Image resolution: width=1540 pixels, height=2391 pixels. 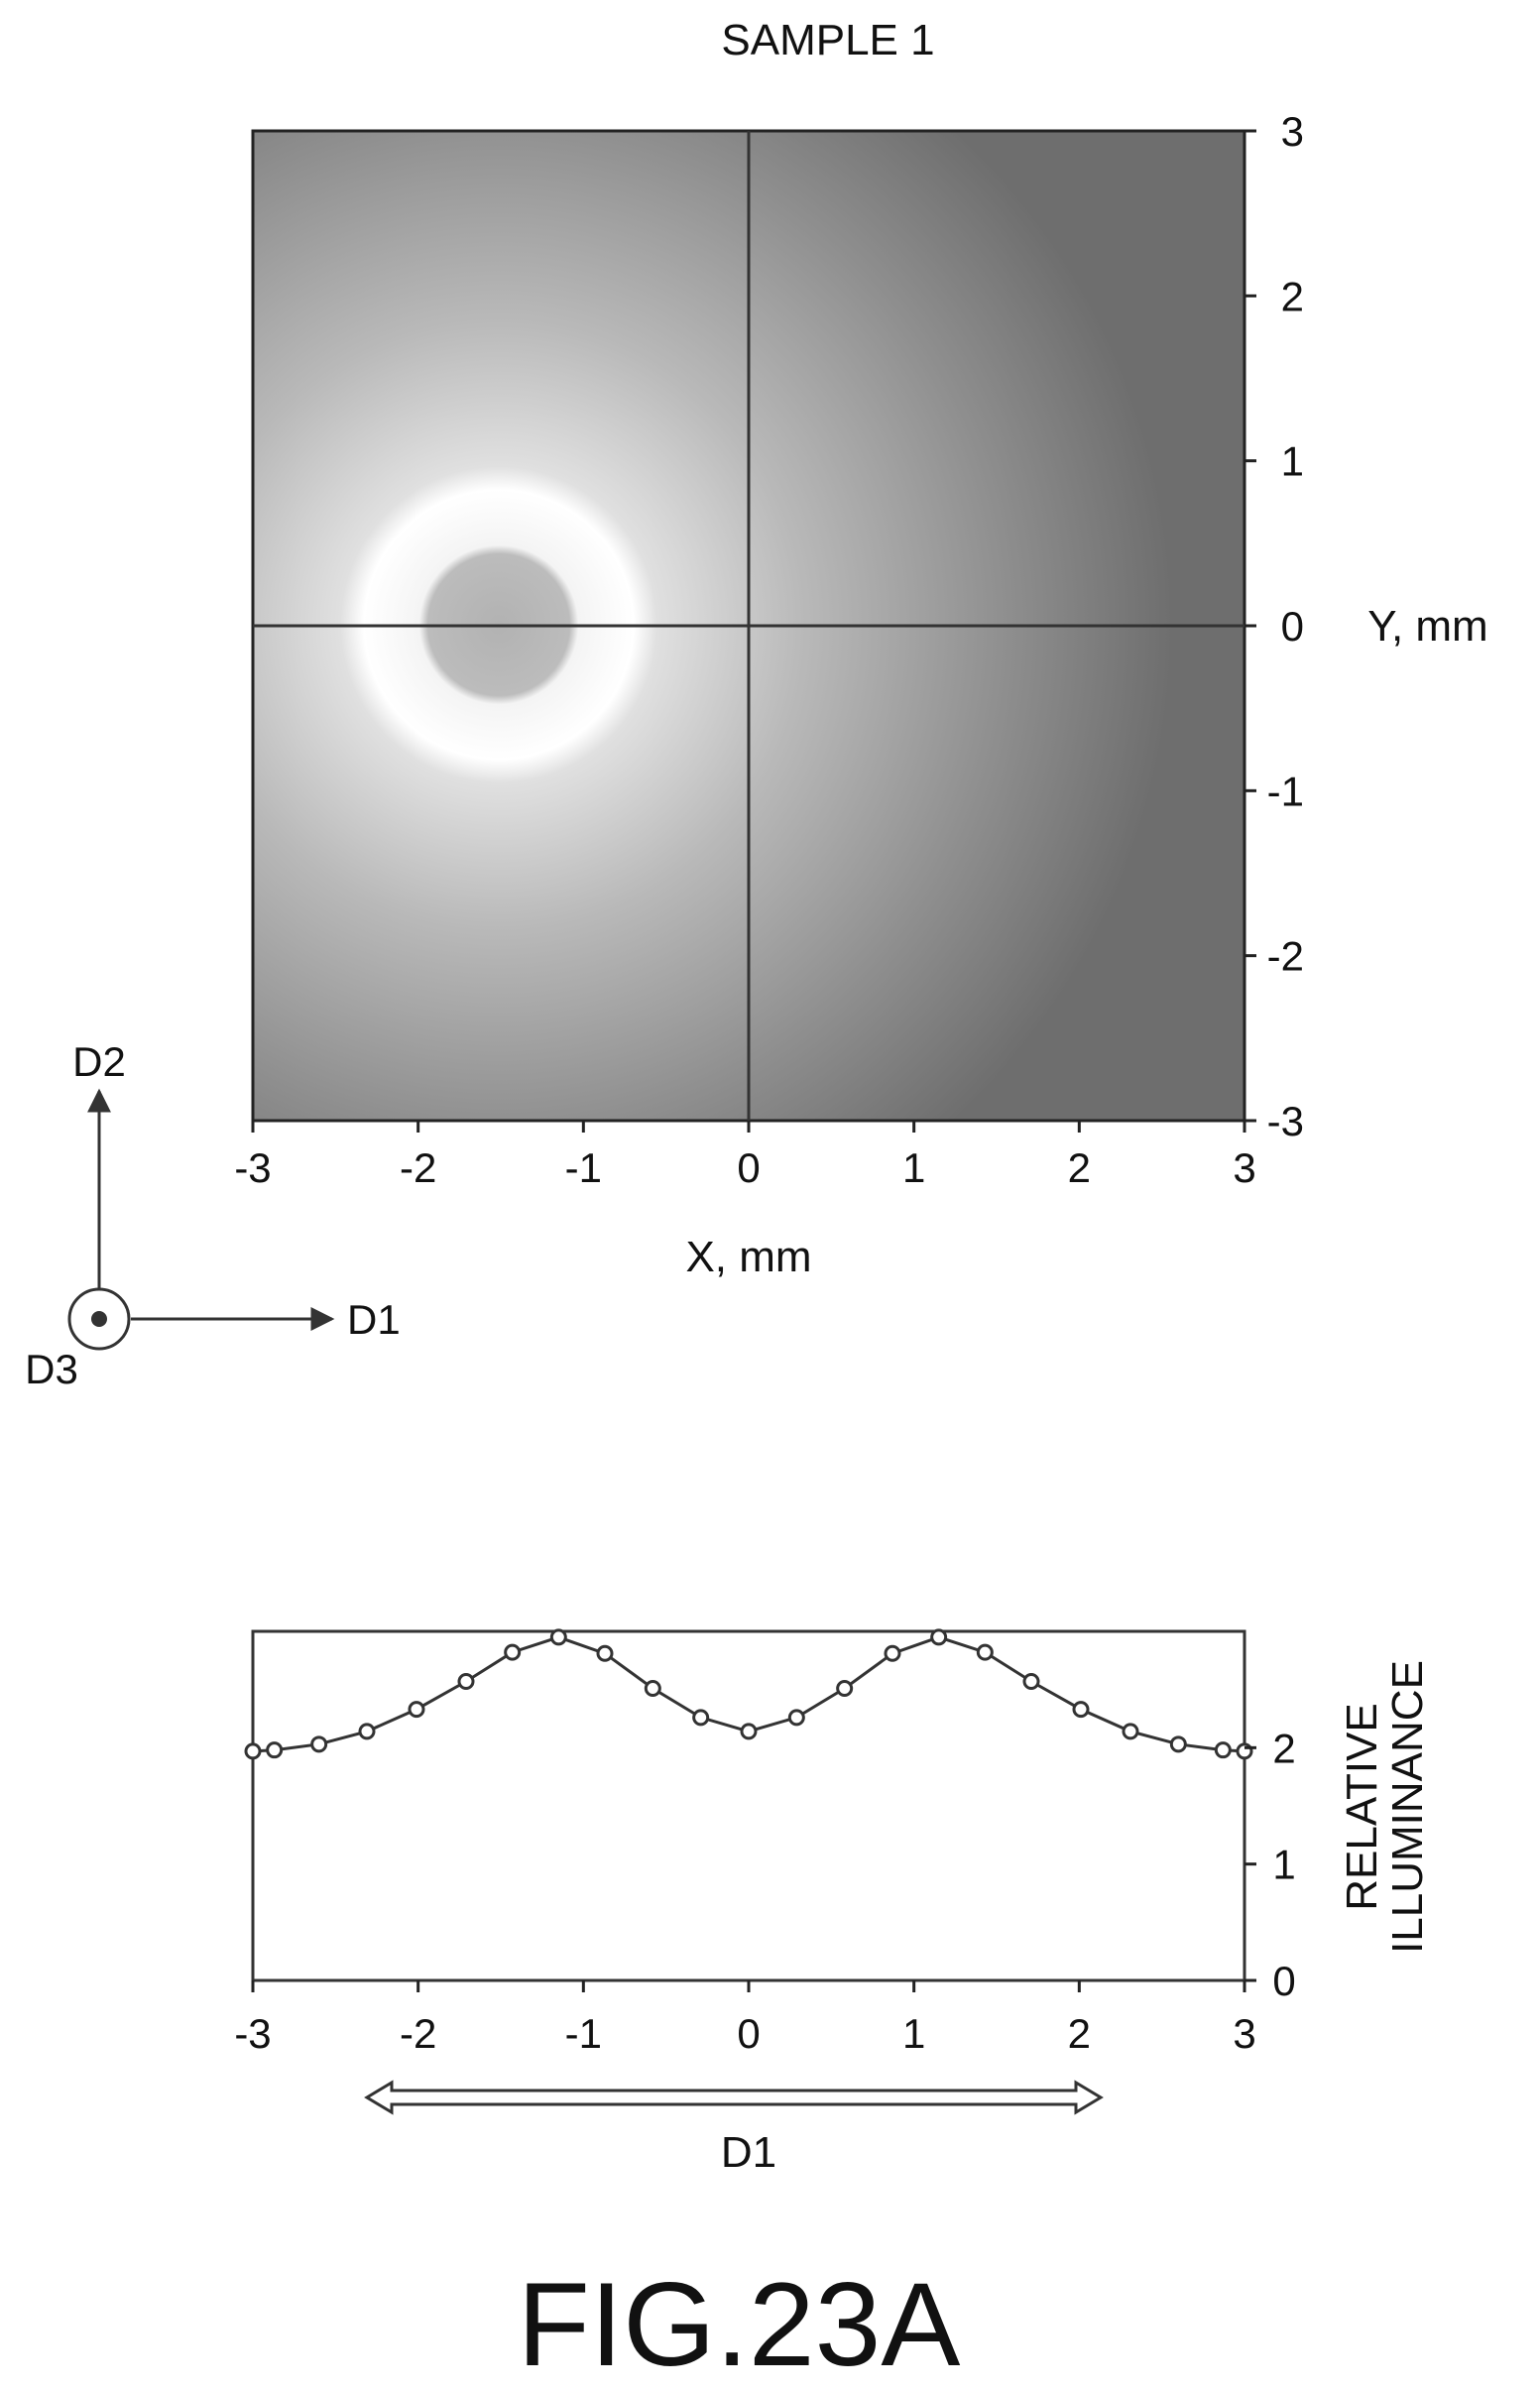 What do you see at coordinates (99, 1319) in the screenshot?
I see `d3-dot-icon` at bounding box center [99, 1319].